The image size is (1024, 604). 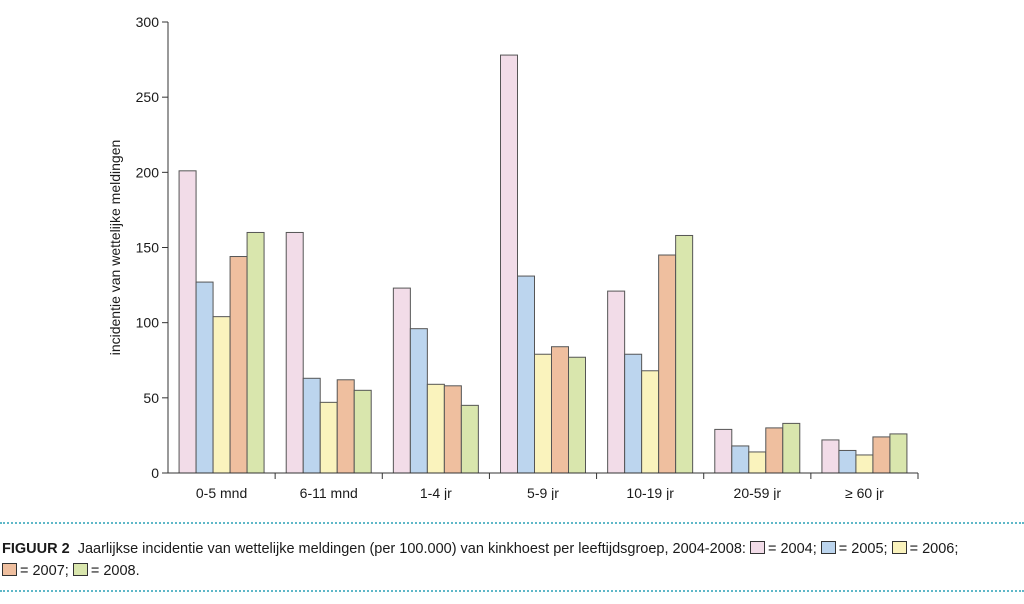 What do you see at coordinates (512, 523) in the screenshot?
I see `caption-top-divider` at bounding box center [512, 523].